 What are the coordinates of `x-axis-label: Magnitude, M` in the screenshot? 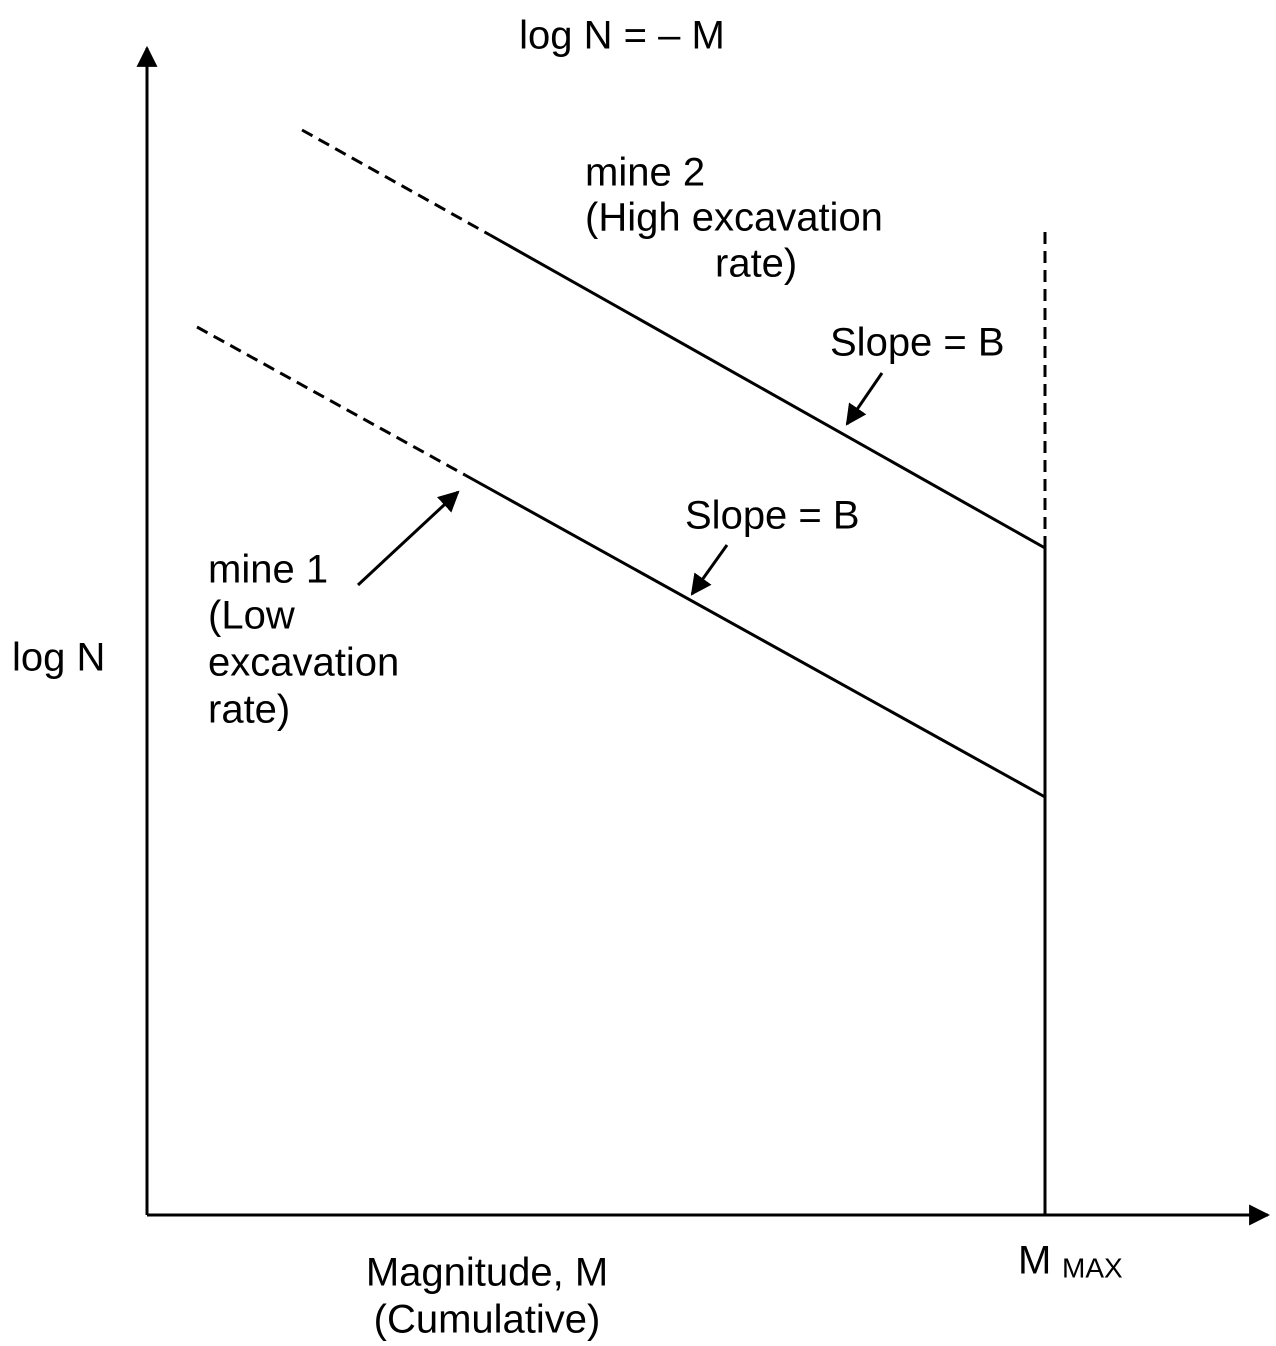 It's located at (487, 1273).